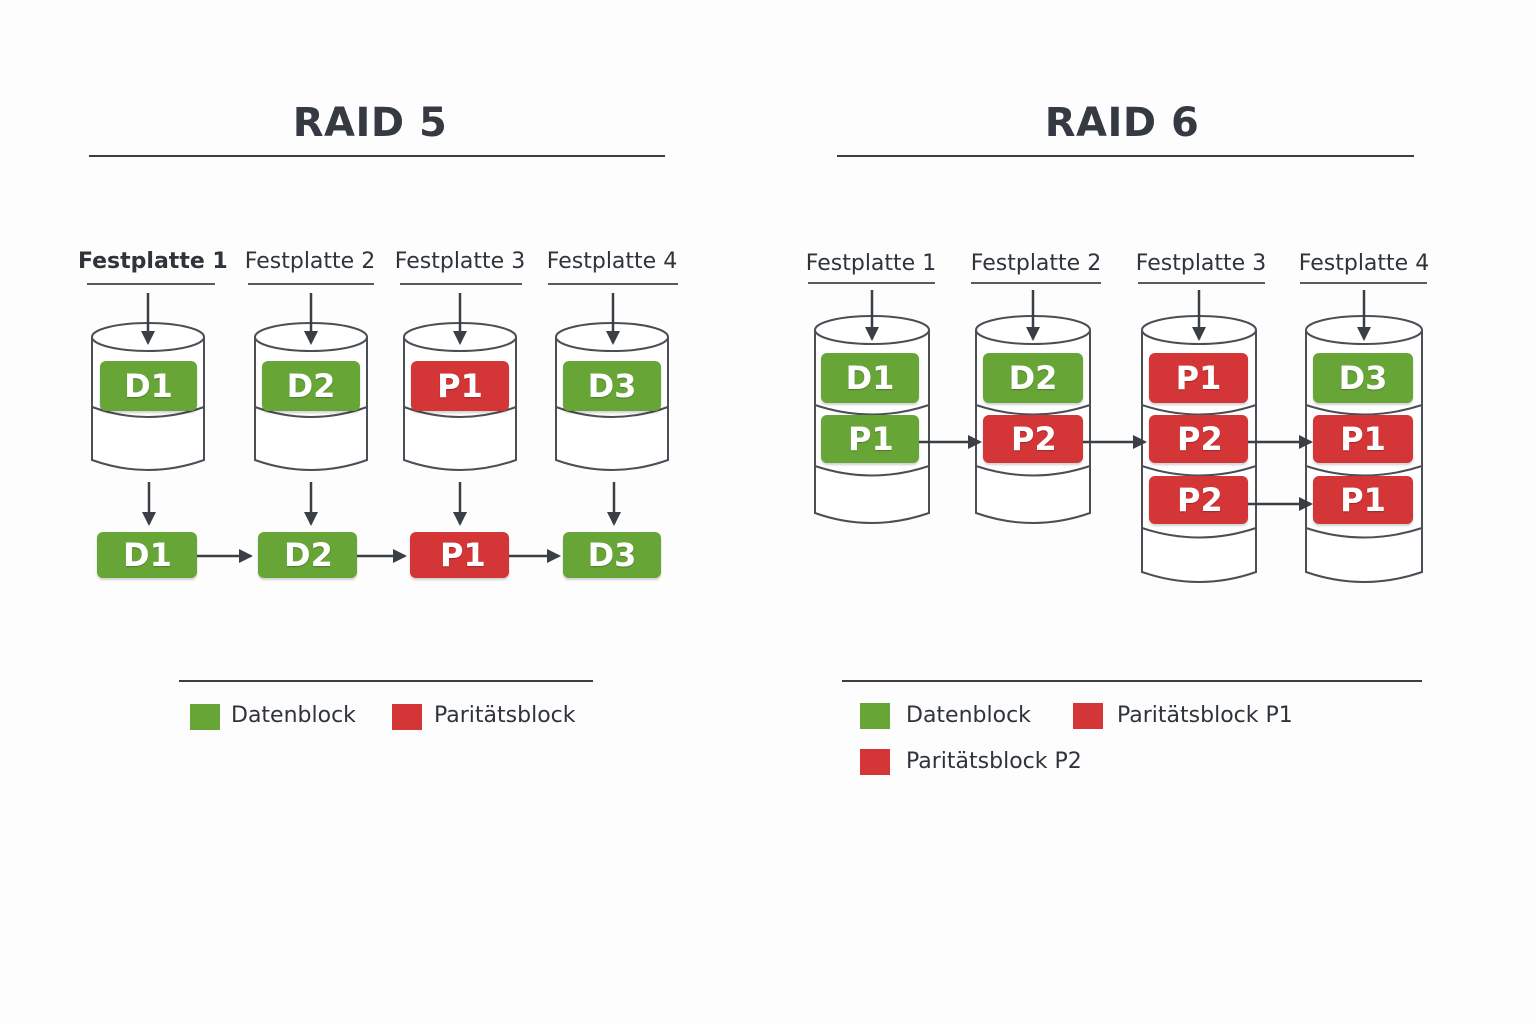 This screenshot has height=1024, width=1536. I want to click on raid5-legend-swatch-parity, so click(407, 717).